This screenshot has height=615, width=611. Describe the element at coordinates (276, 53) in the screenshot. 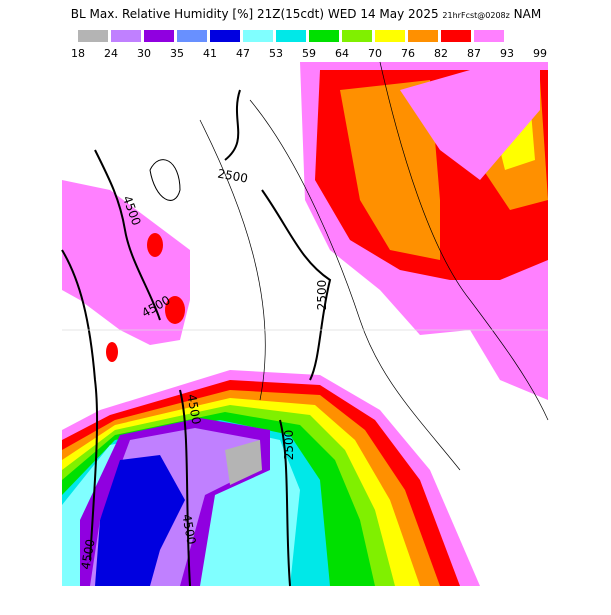

I see `legend-label: 53` at that location.